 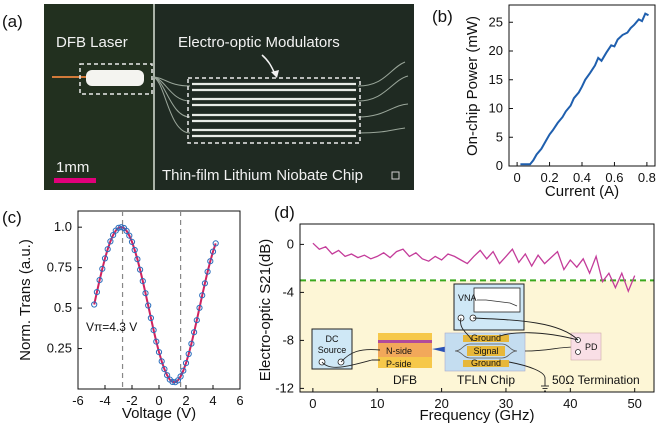 What do you see at coordinates (312, 403) in the screenshot?
I see `panel-d-xtick-label: 0` at bounding box center [312, 403].